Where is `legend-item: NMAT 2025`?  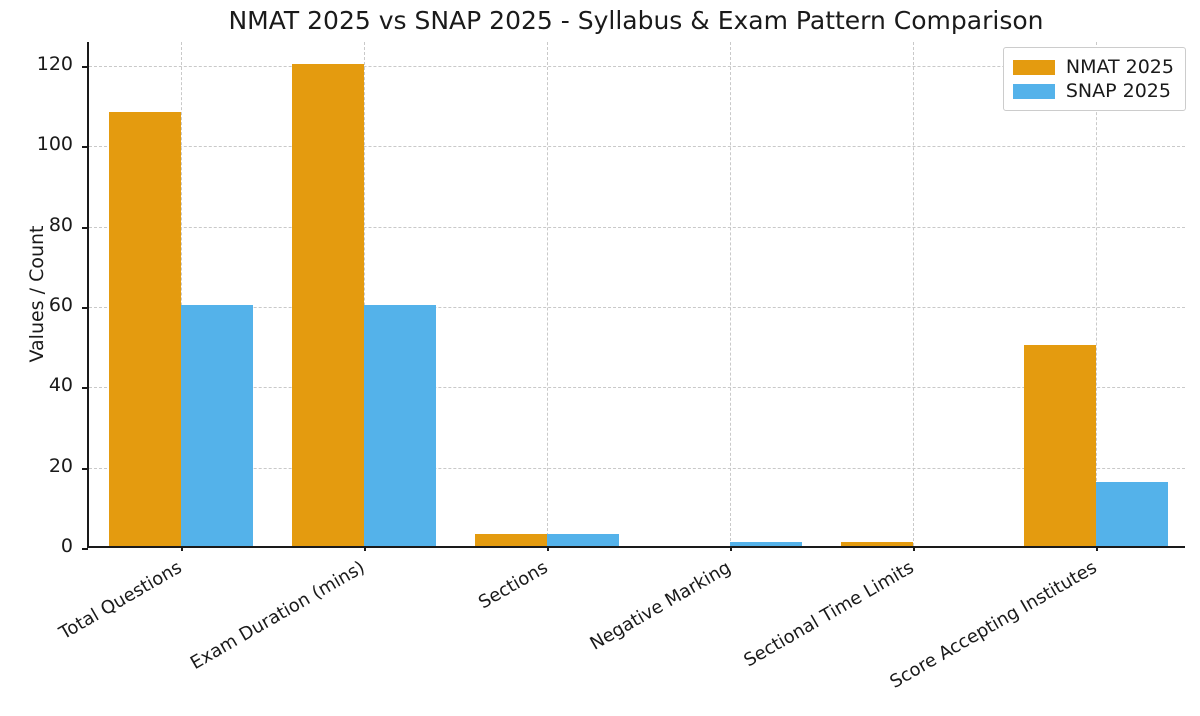 legend-item: NMAT 2025 is located at coordinates (1093, 67).